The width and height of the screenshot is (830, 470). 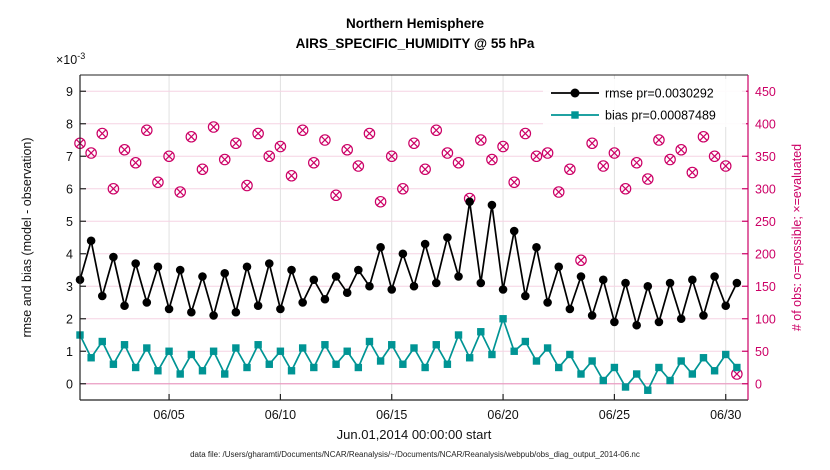 I want to click on svg-text: 9, so click(x=69, y=92).